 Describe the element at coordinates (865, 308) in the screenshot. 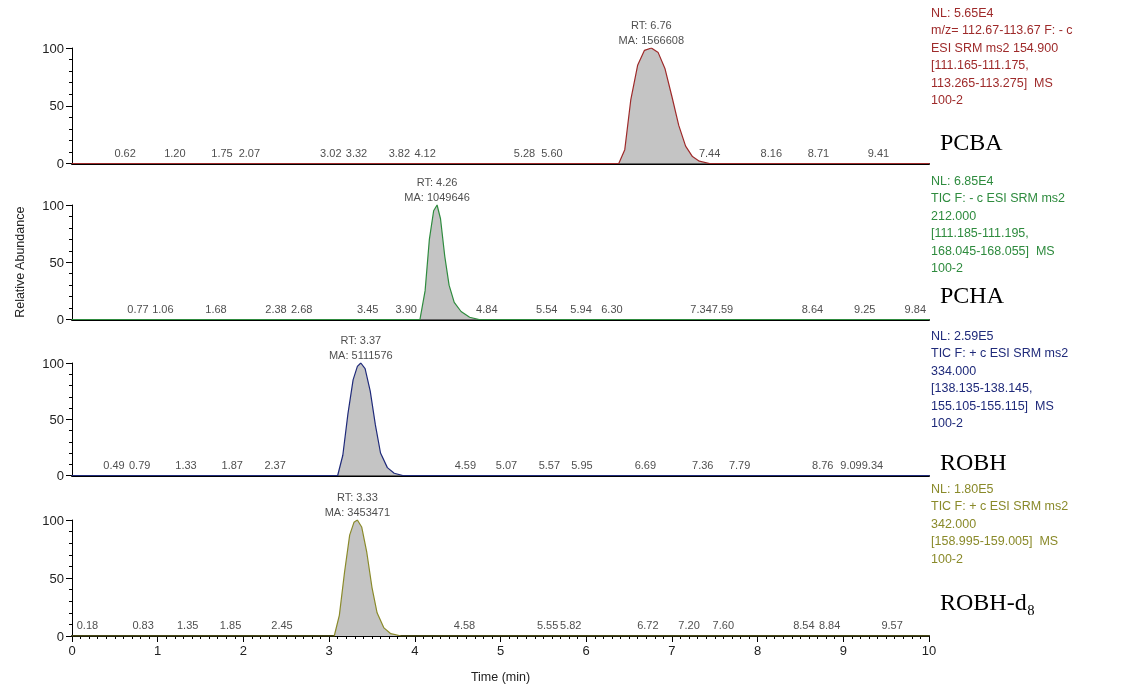

I see `annotation: 9.25` at that location.